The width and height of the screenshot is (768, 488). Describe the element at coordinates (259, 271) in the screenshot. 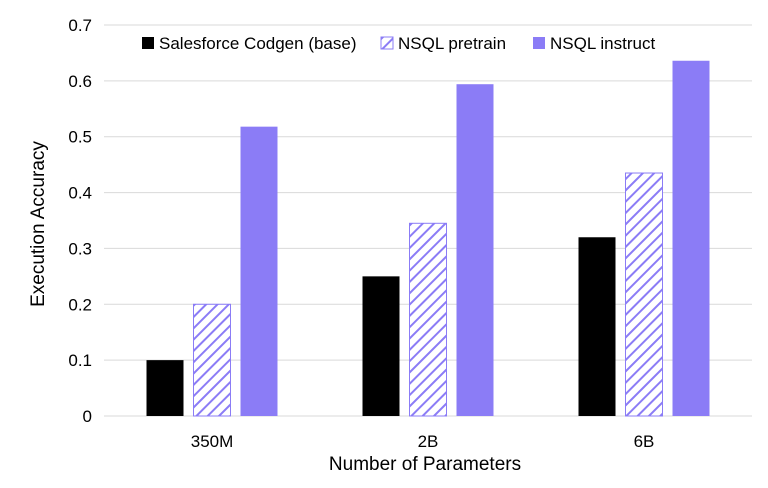

I see `bar-nsql-instruct-350m` at that location.